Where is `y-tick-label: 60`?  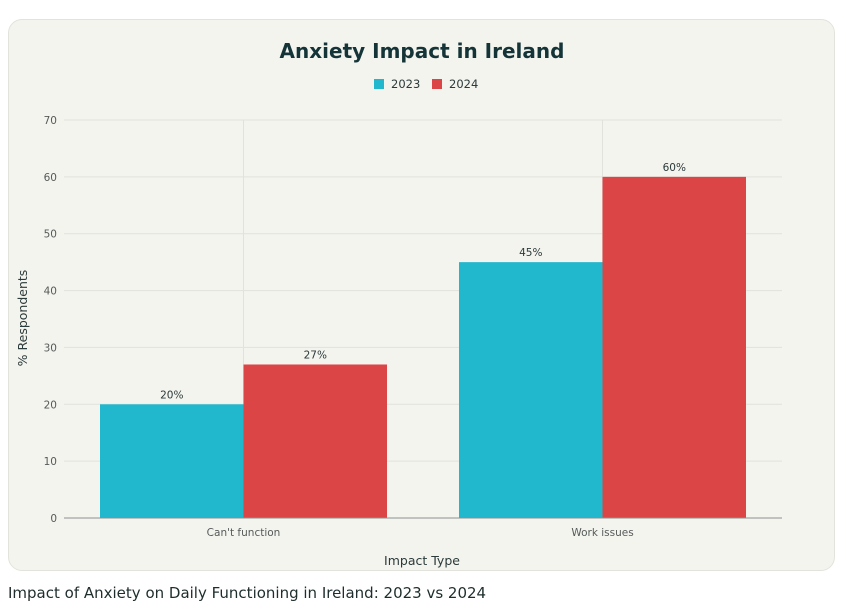 y-tick-label: 60 is located at coordinates (50, 178).